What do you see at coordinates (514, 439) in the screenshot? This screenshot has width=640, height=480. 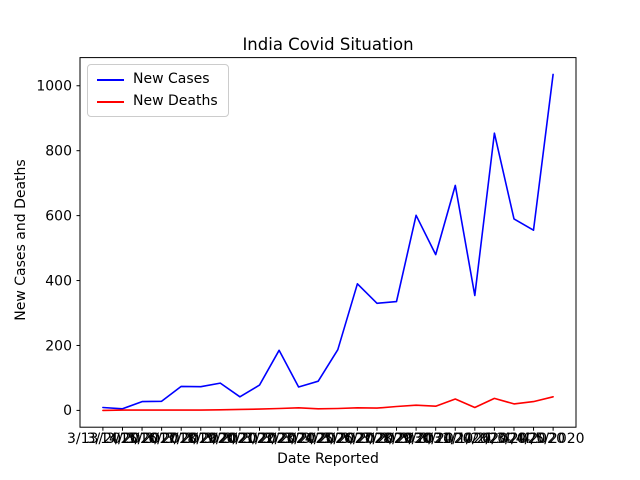 I see `x-tick-label: 4/3/2020` at bounding box center [514, 439].